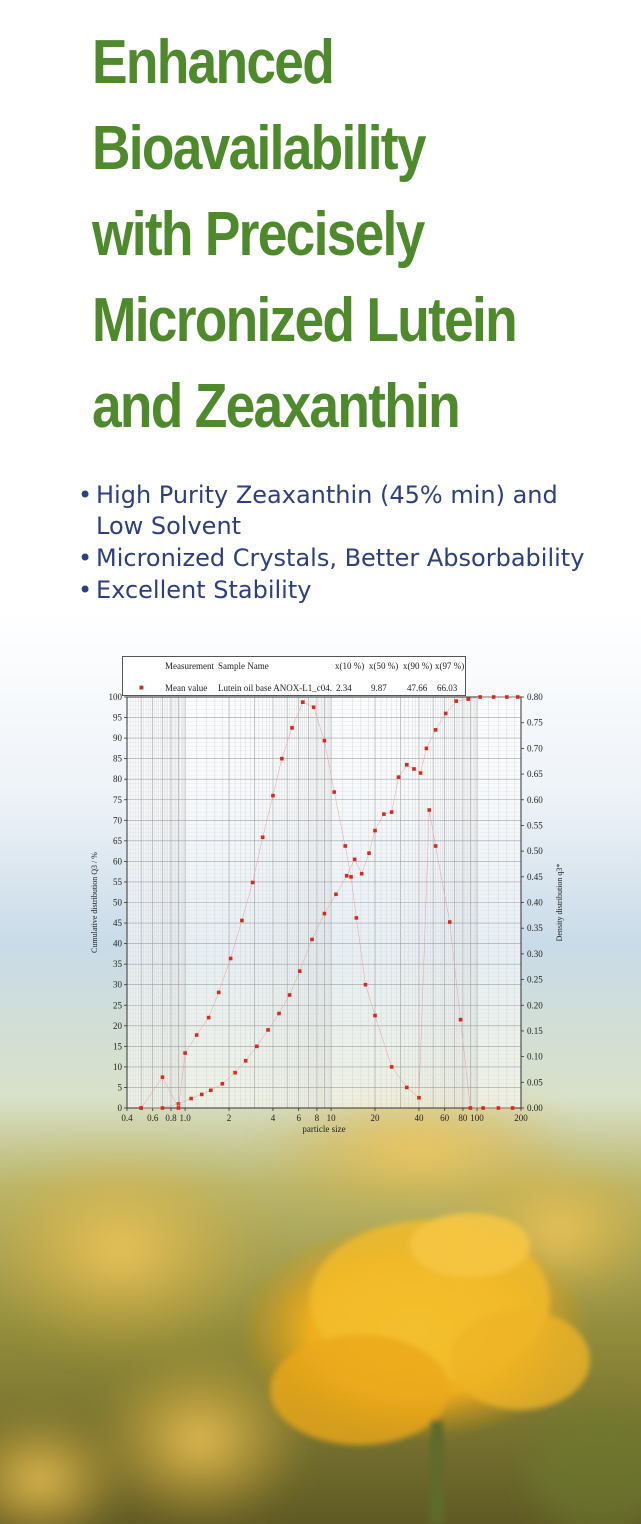  I want to click on y2-tick-label: 0.50, so click(535, 851).